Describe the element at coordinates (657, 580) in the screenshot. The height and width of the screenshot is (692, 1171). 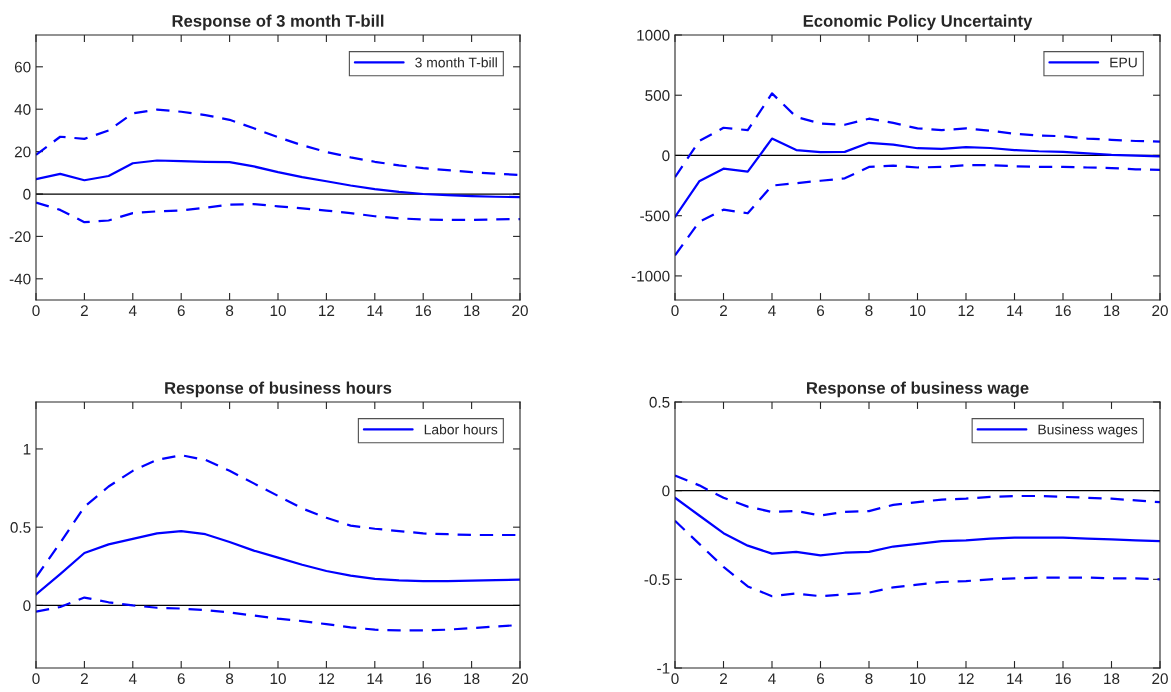
I see `y-tick-label: -0.5` at that location.